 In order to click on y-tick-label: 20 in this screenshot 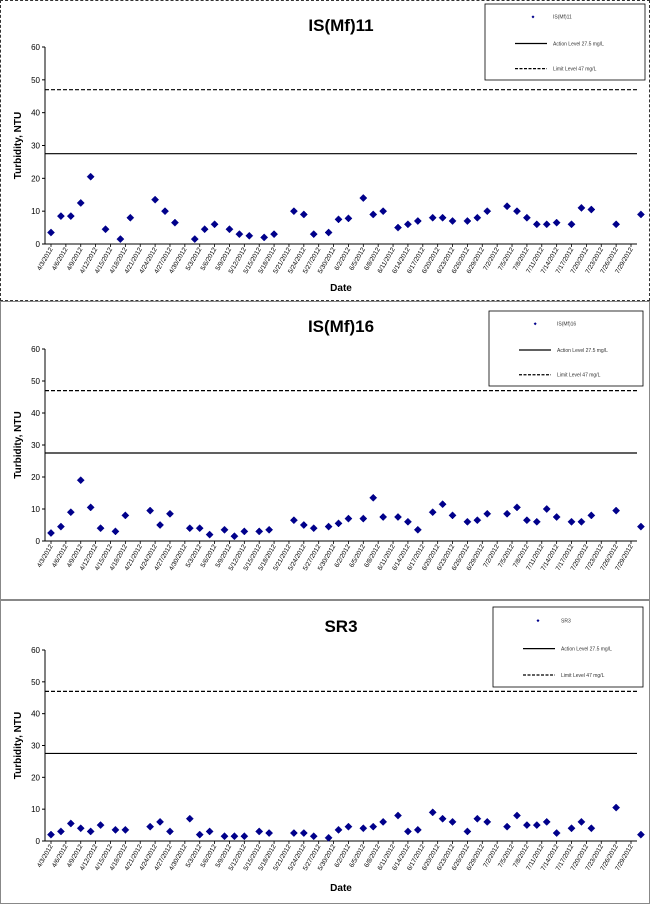, I will do `click(35, 777)`.